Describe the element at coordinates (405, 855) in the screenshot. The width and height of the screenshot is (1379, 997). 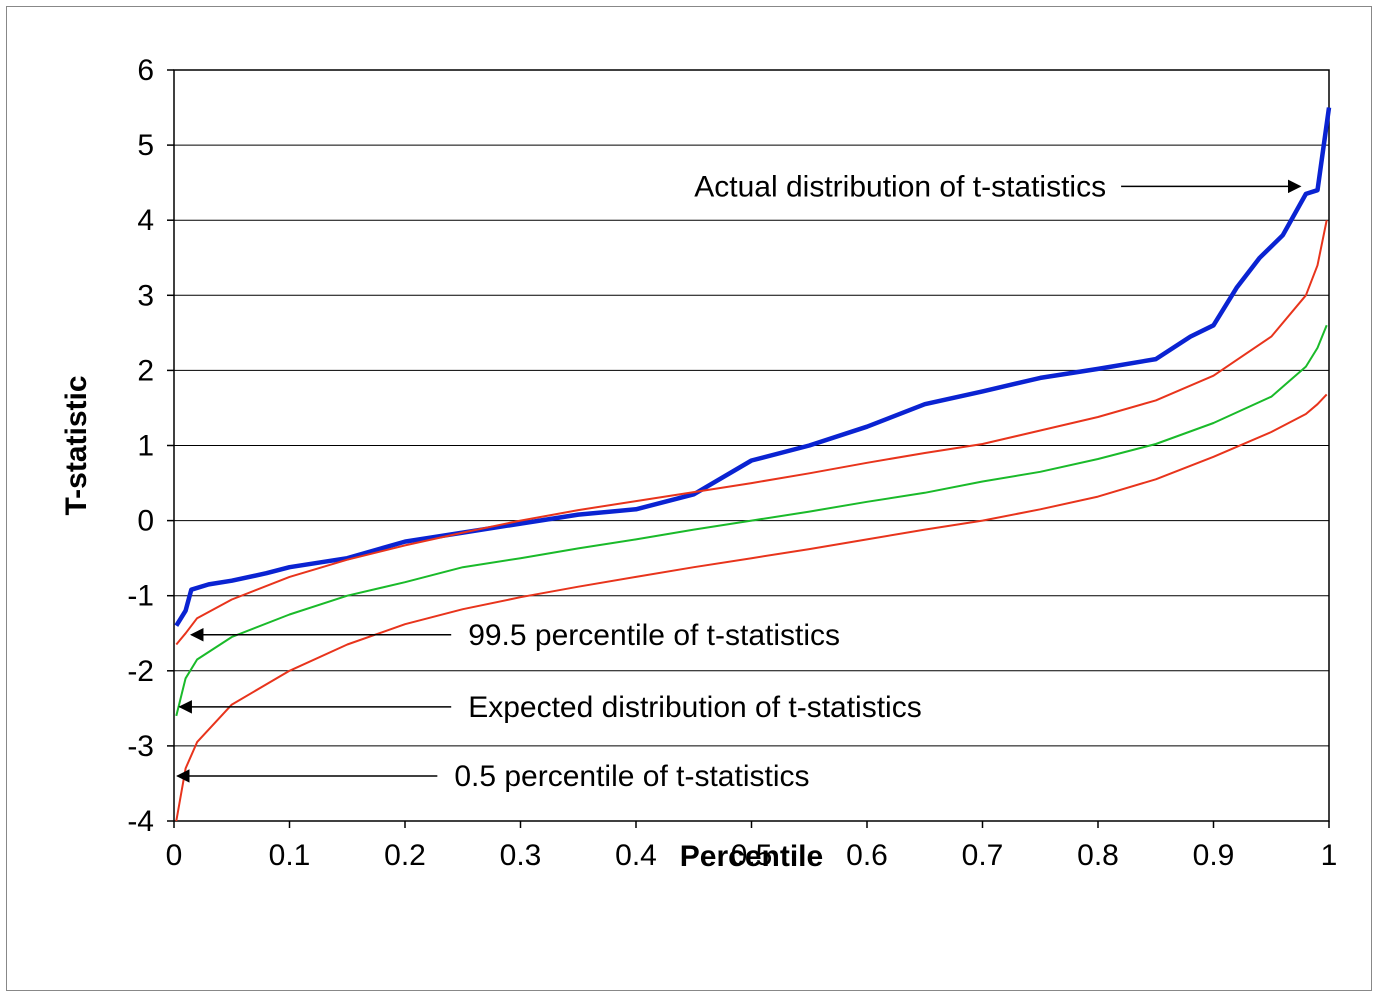
I see `x-tick-label: 0.2` at that location.